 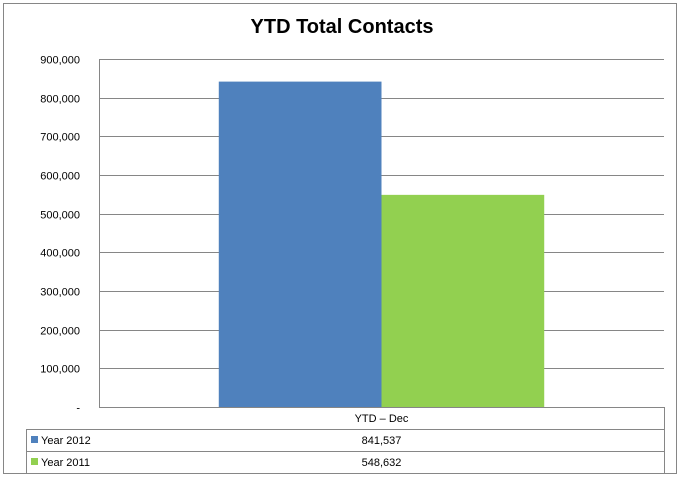 I want to click on chart-title: YTD Total Contacts, so click(x=342, y=27).